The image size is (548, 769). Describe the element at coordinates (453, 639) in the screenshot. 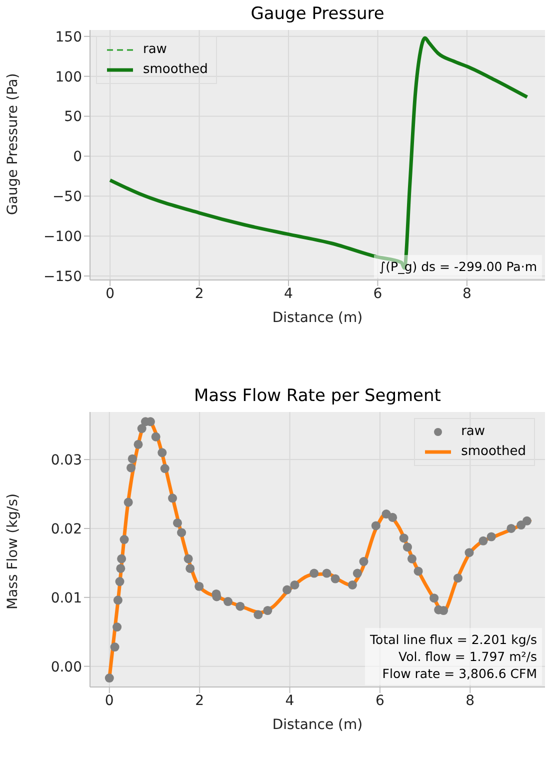

I see `annotation: Total line flux = 2.201 kg/s` at that location.